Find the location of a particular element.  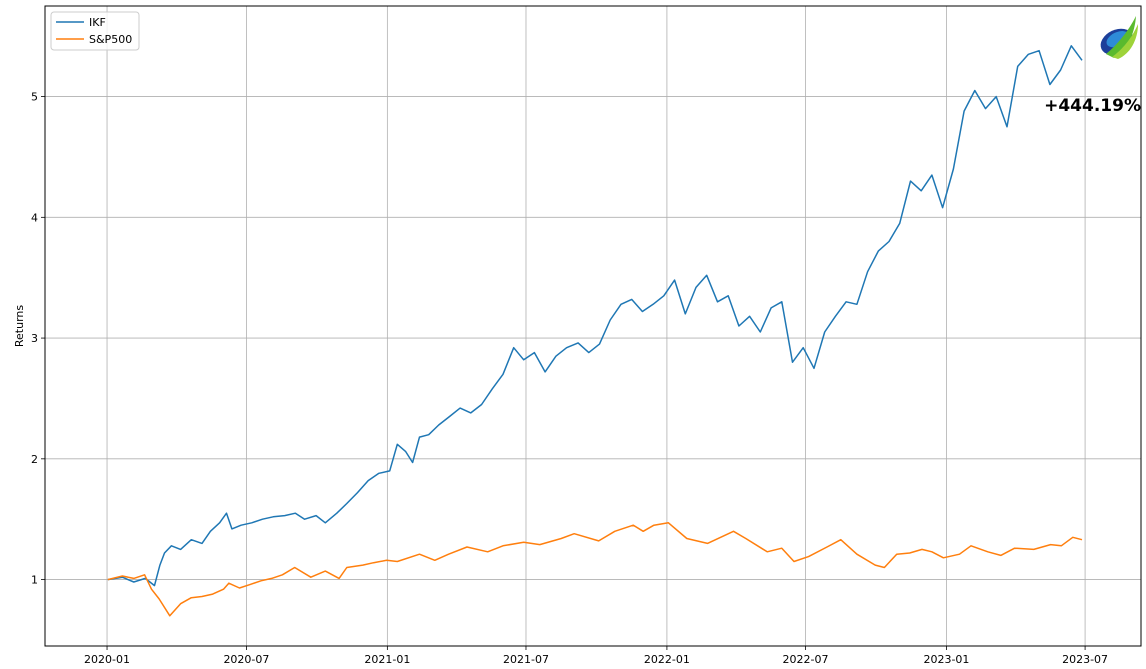

legend-label: IKF is located at coordinates (97, 22).